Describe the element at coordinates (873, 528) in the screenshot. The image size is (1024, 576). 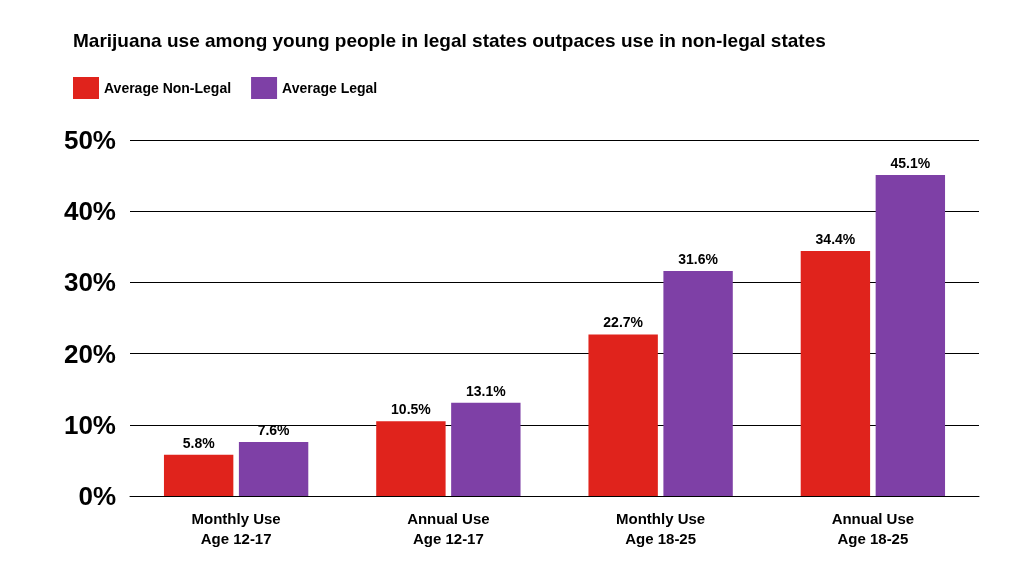
I see `x-tick-label: Annual Use Age 18-25` at that location.